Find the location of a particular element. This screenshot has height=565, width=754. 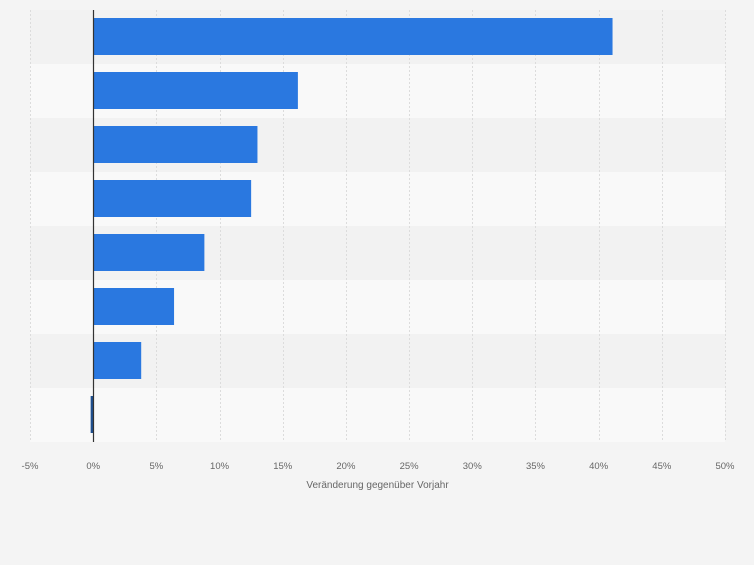

x-tick-label: 10% is located at coordinates (220, 466).